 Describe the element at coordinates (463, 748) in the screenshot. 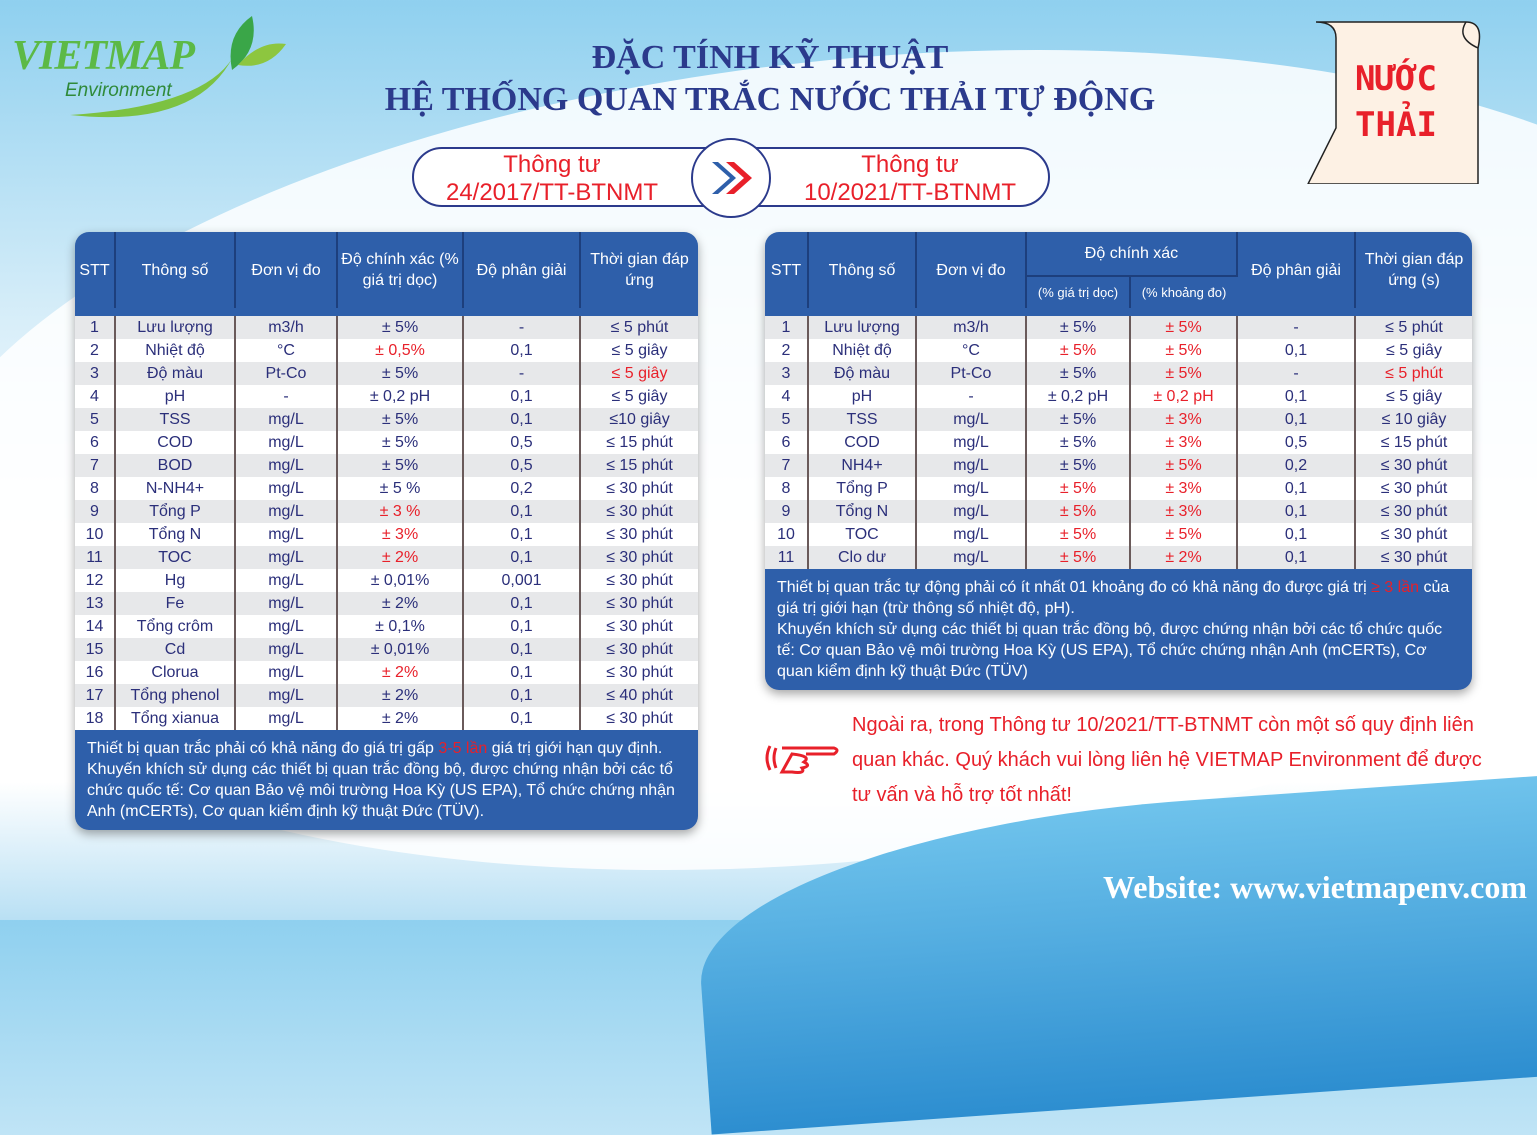

I see `note-highlight: 3-5 lần` at that location.